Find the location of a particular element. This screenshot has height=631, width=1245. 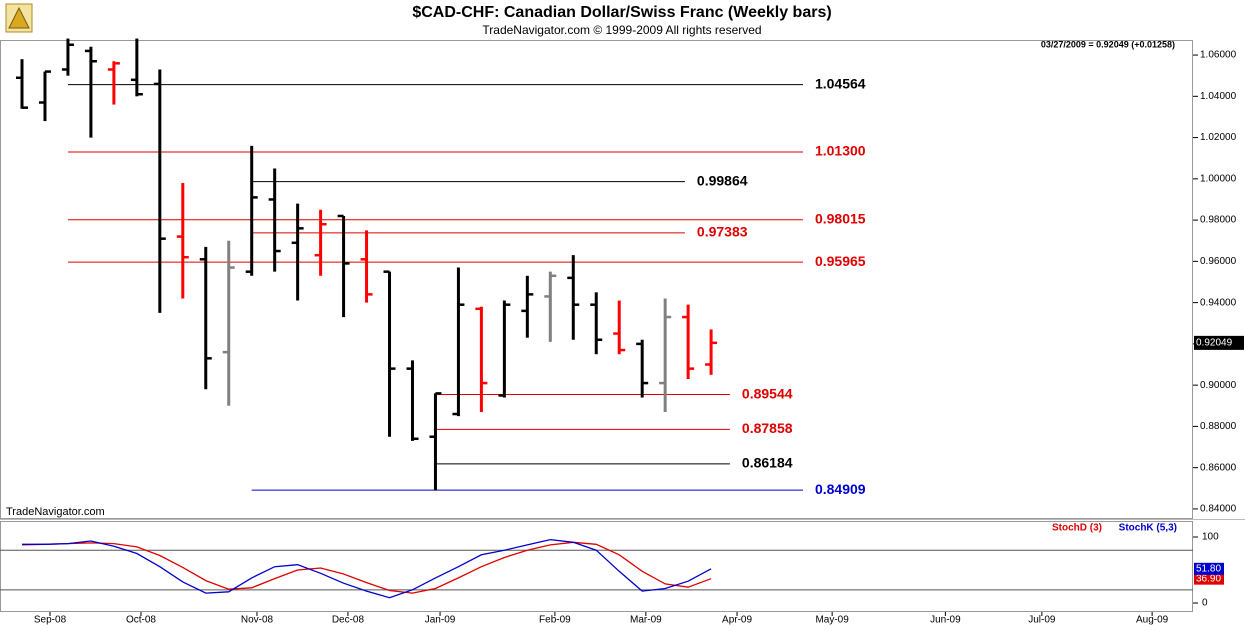

legend-entry: StochD (3) is located at coordinates (1077, 528).